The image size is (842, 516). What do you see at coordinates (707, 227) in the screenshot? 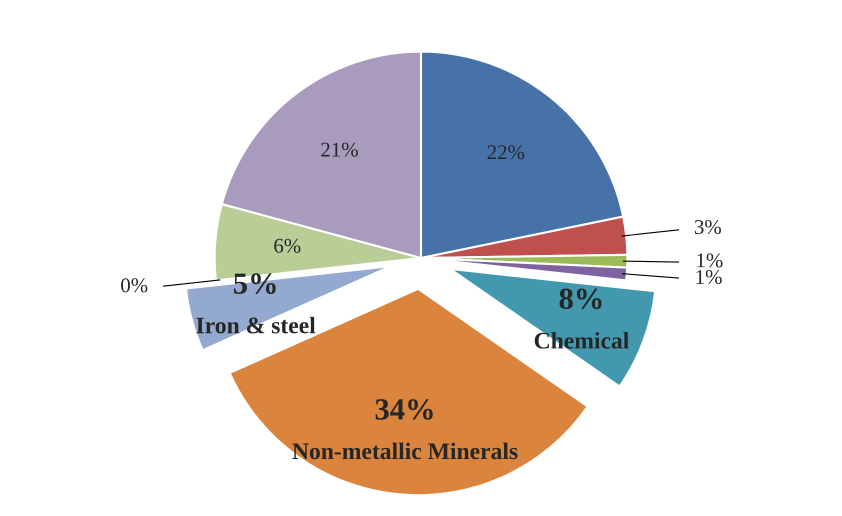
I see `data-label: 3%` at bounding box center [707, 227].